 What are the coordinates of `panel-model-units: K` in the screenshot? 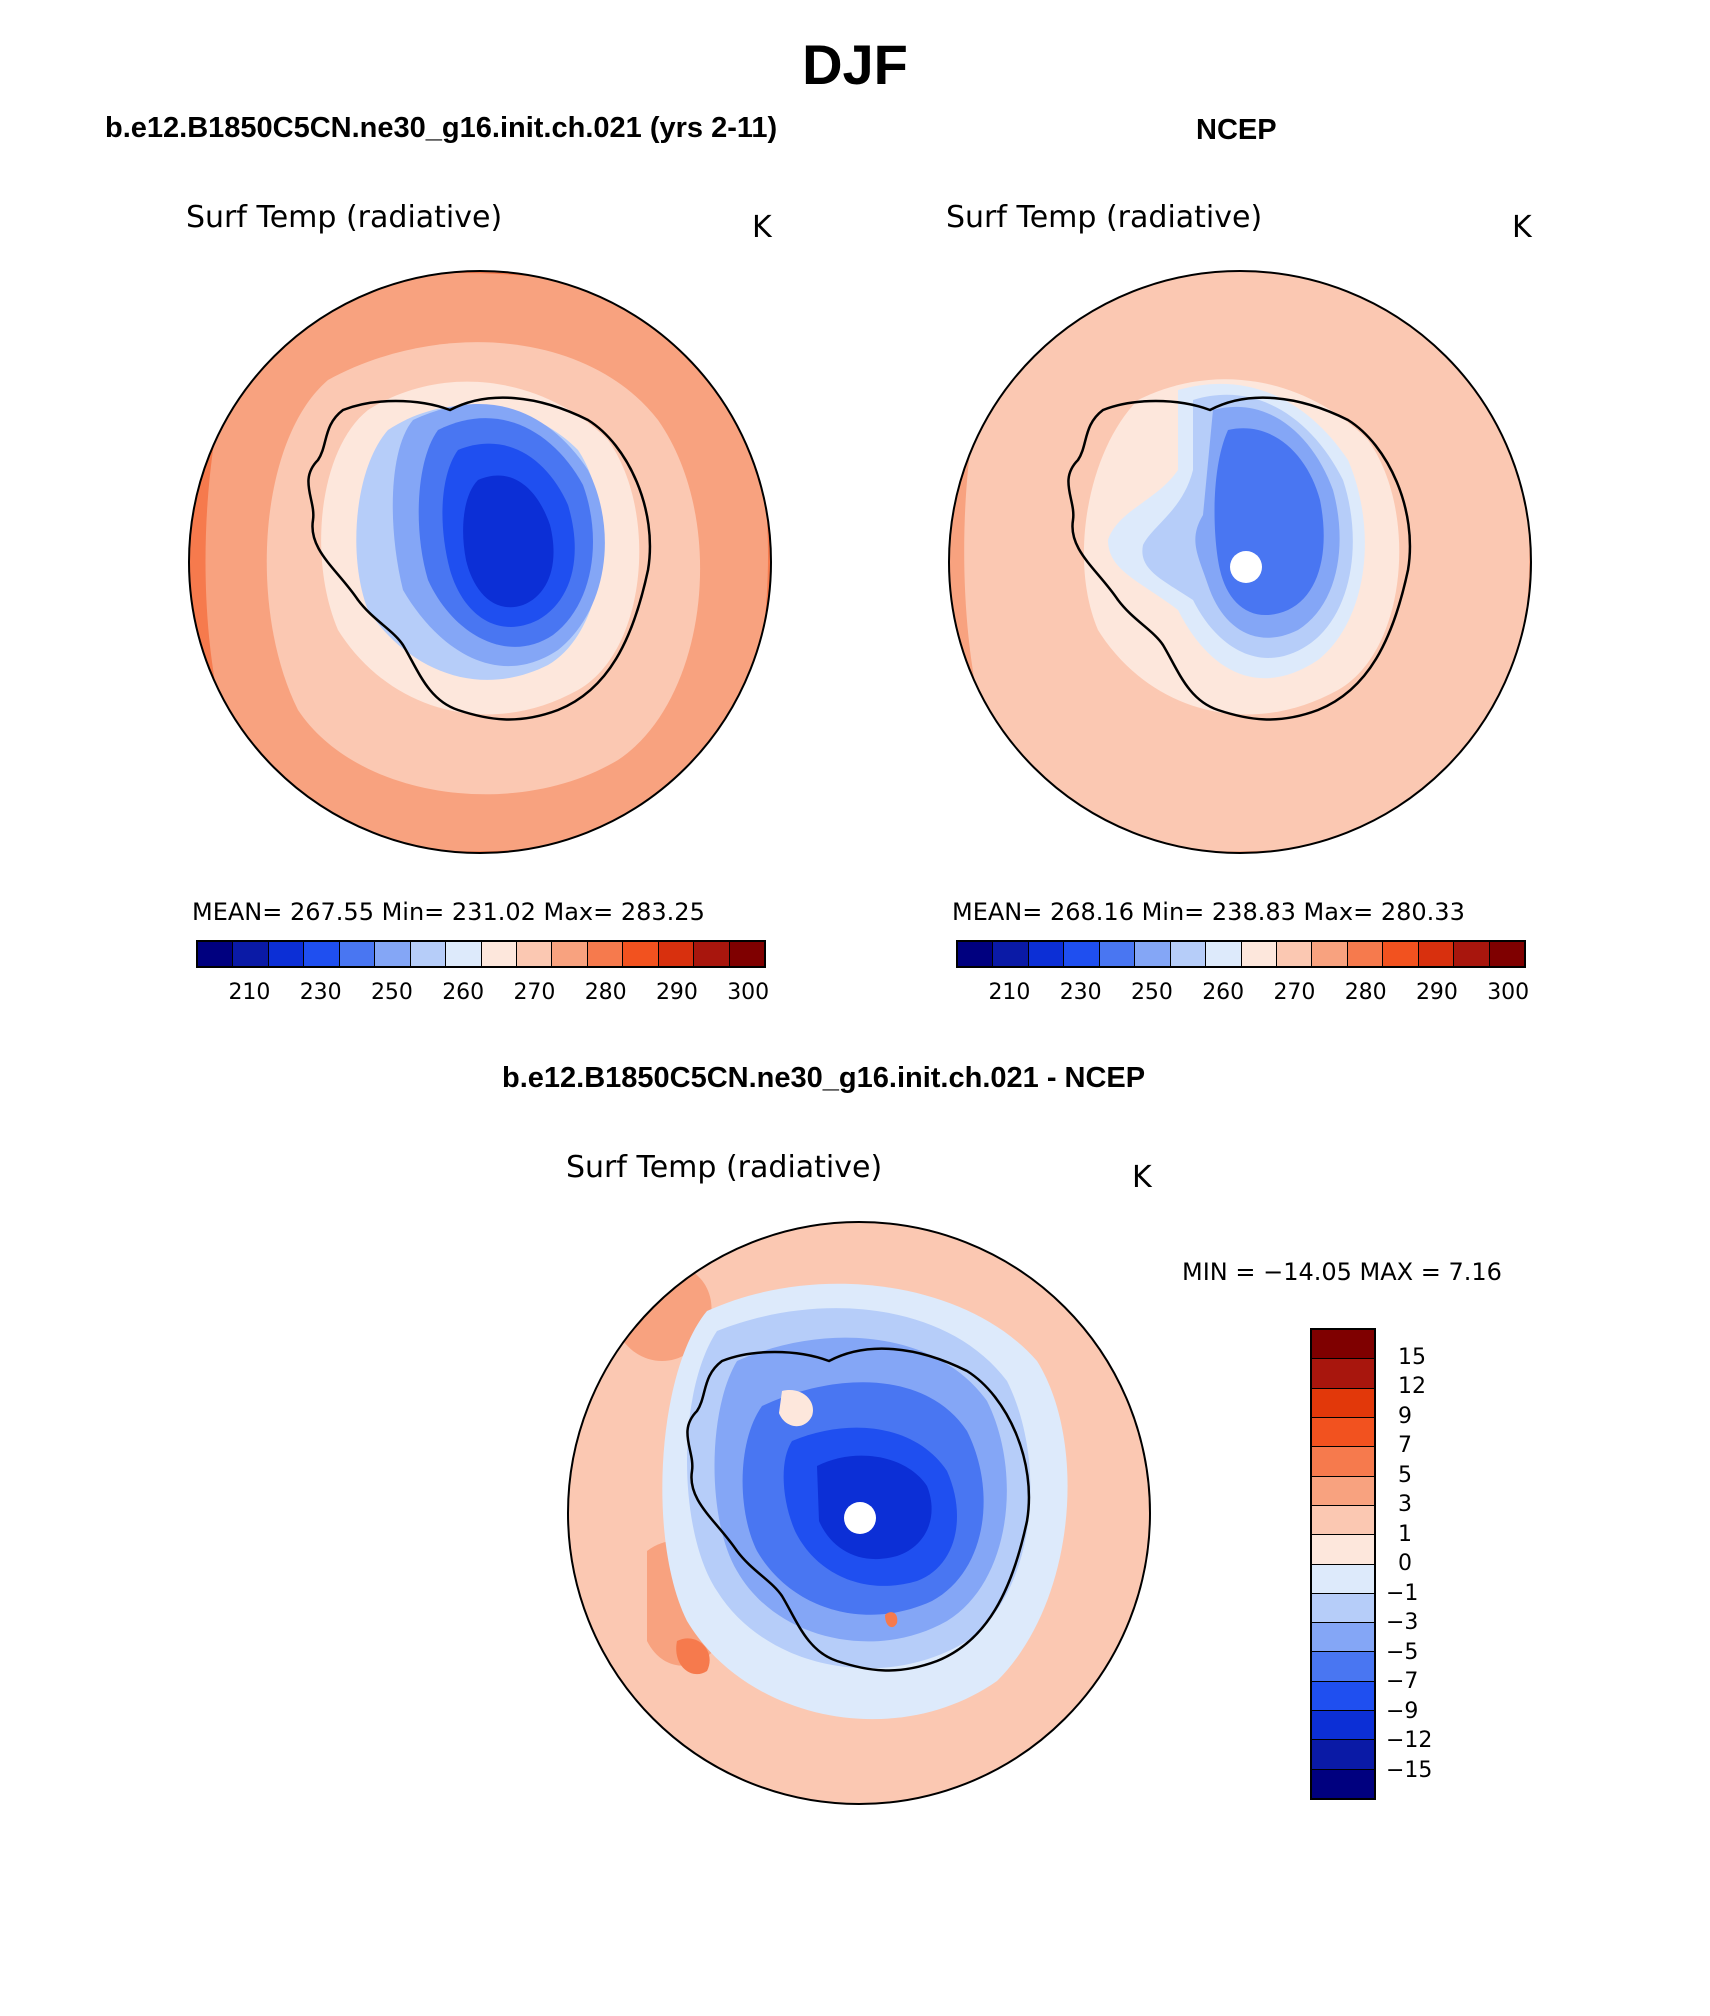 It's located at (762, 227).